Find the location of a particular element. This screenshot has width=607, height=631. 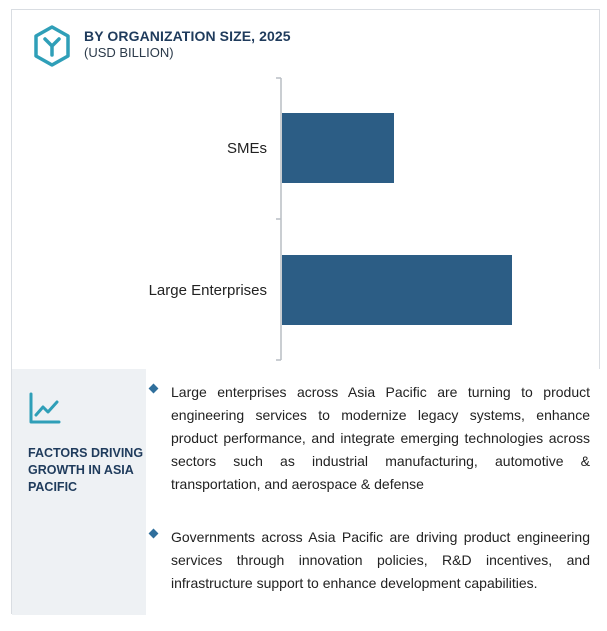

factors-title: FACTORS DRIVING GROWTH IN ASIA PACIFIC is located at coordinates (86, 470).